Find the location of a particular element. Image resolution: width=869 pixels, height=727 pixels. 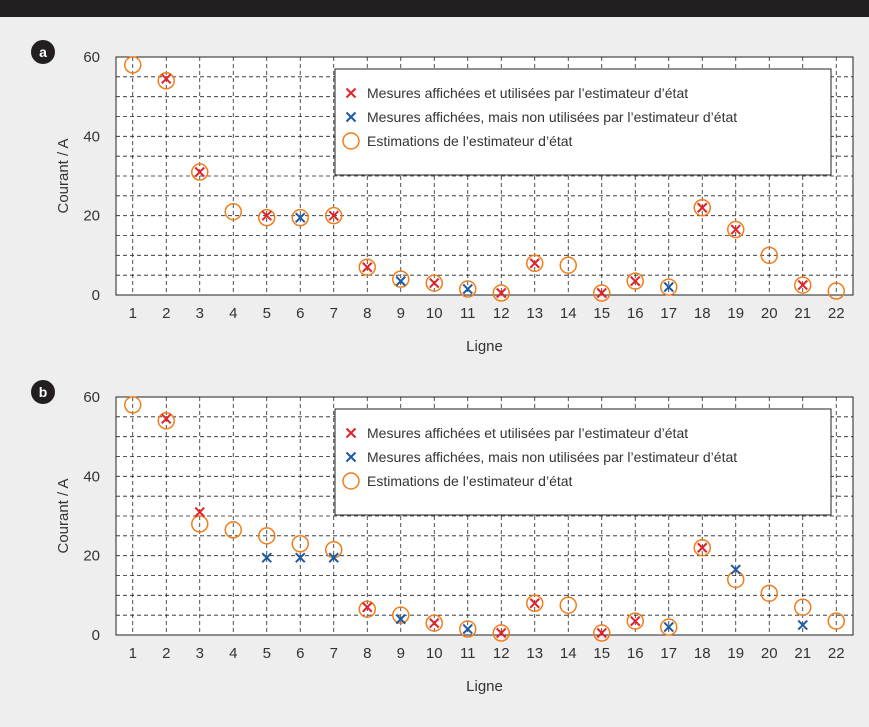

legend-marker-red-cross is located at coordinates (351, 93).